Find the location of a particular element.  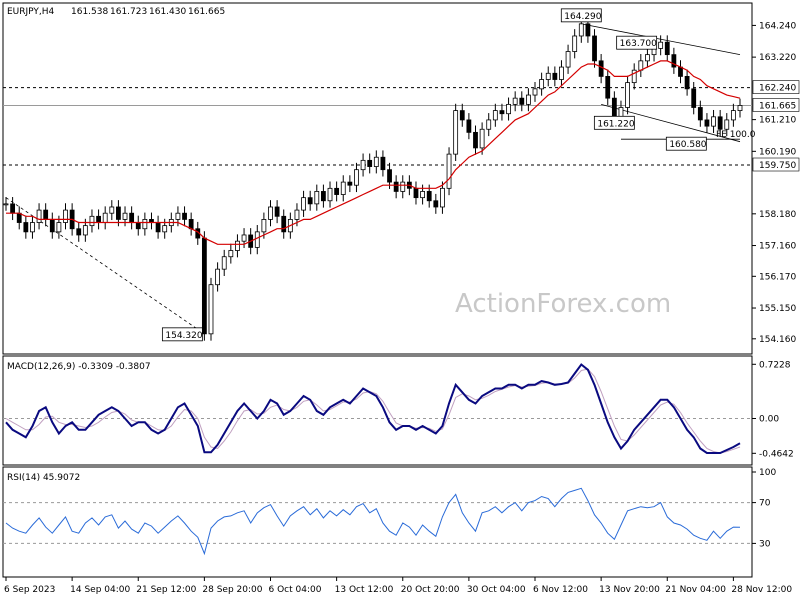

fibonacci-extension-label: FE 100.0 is located at coordinates (736, 135).